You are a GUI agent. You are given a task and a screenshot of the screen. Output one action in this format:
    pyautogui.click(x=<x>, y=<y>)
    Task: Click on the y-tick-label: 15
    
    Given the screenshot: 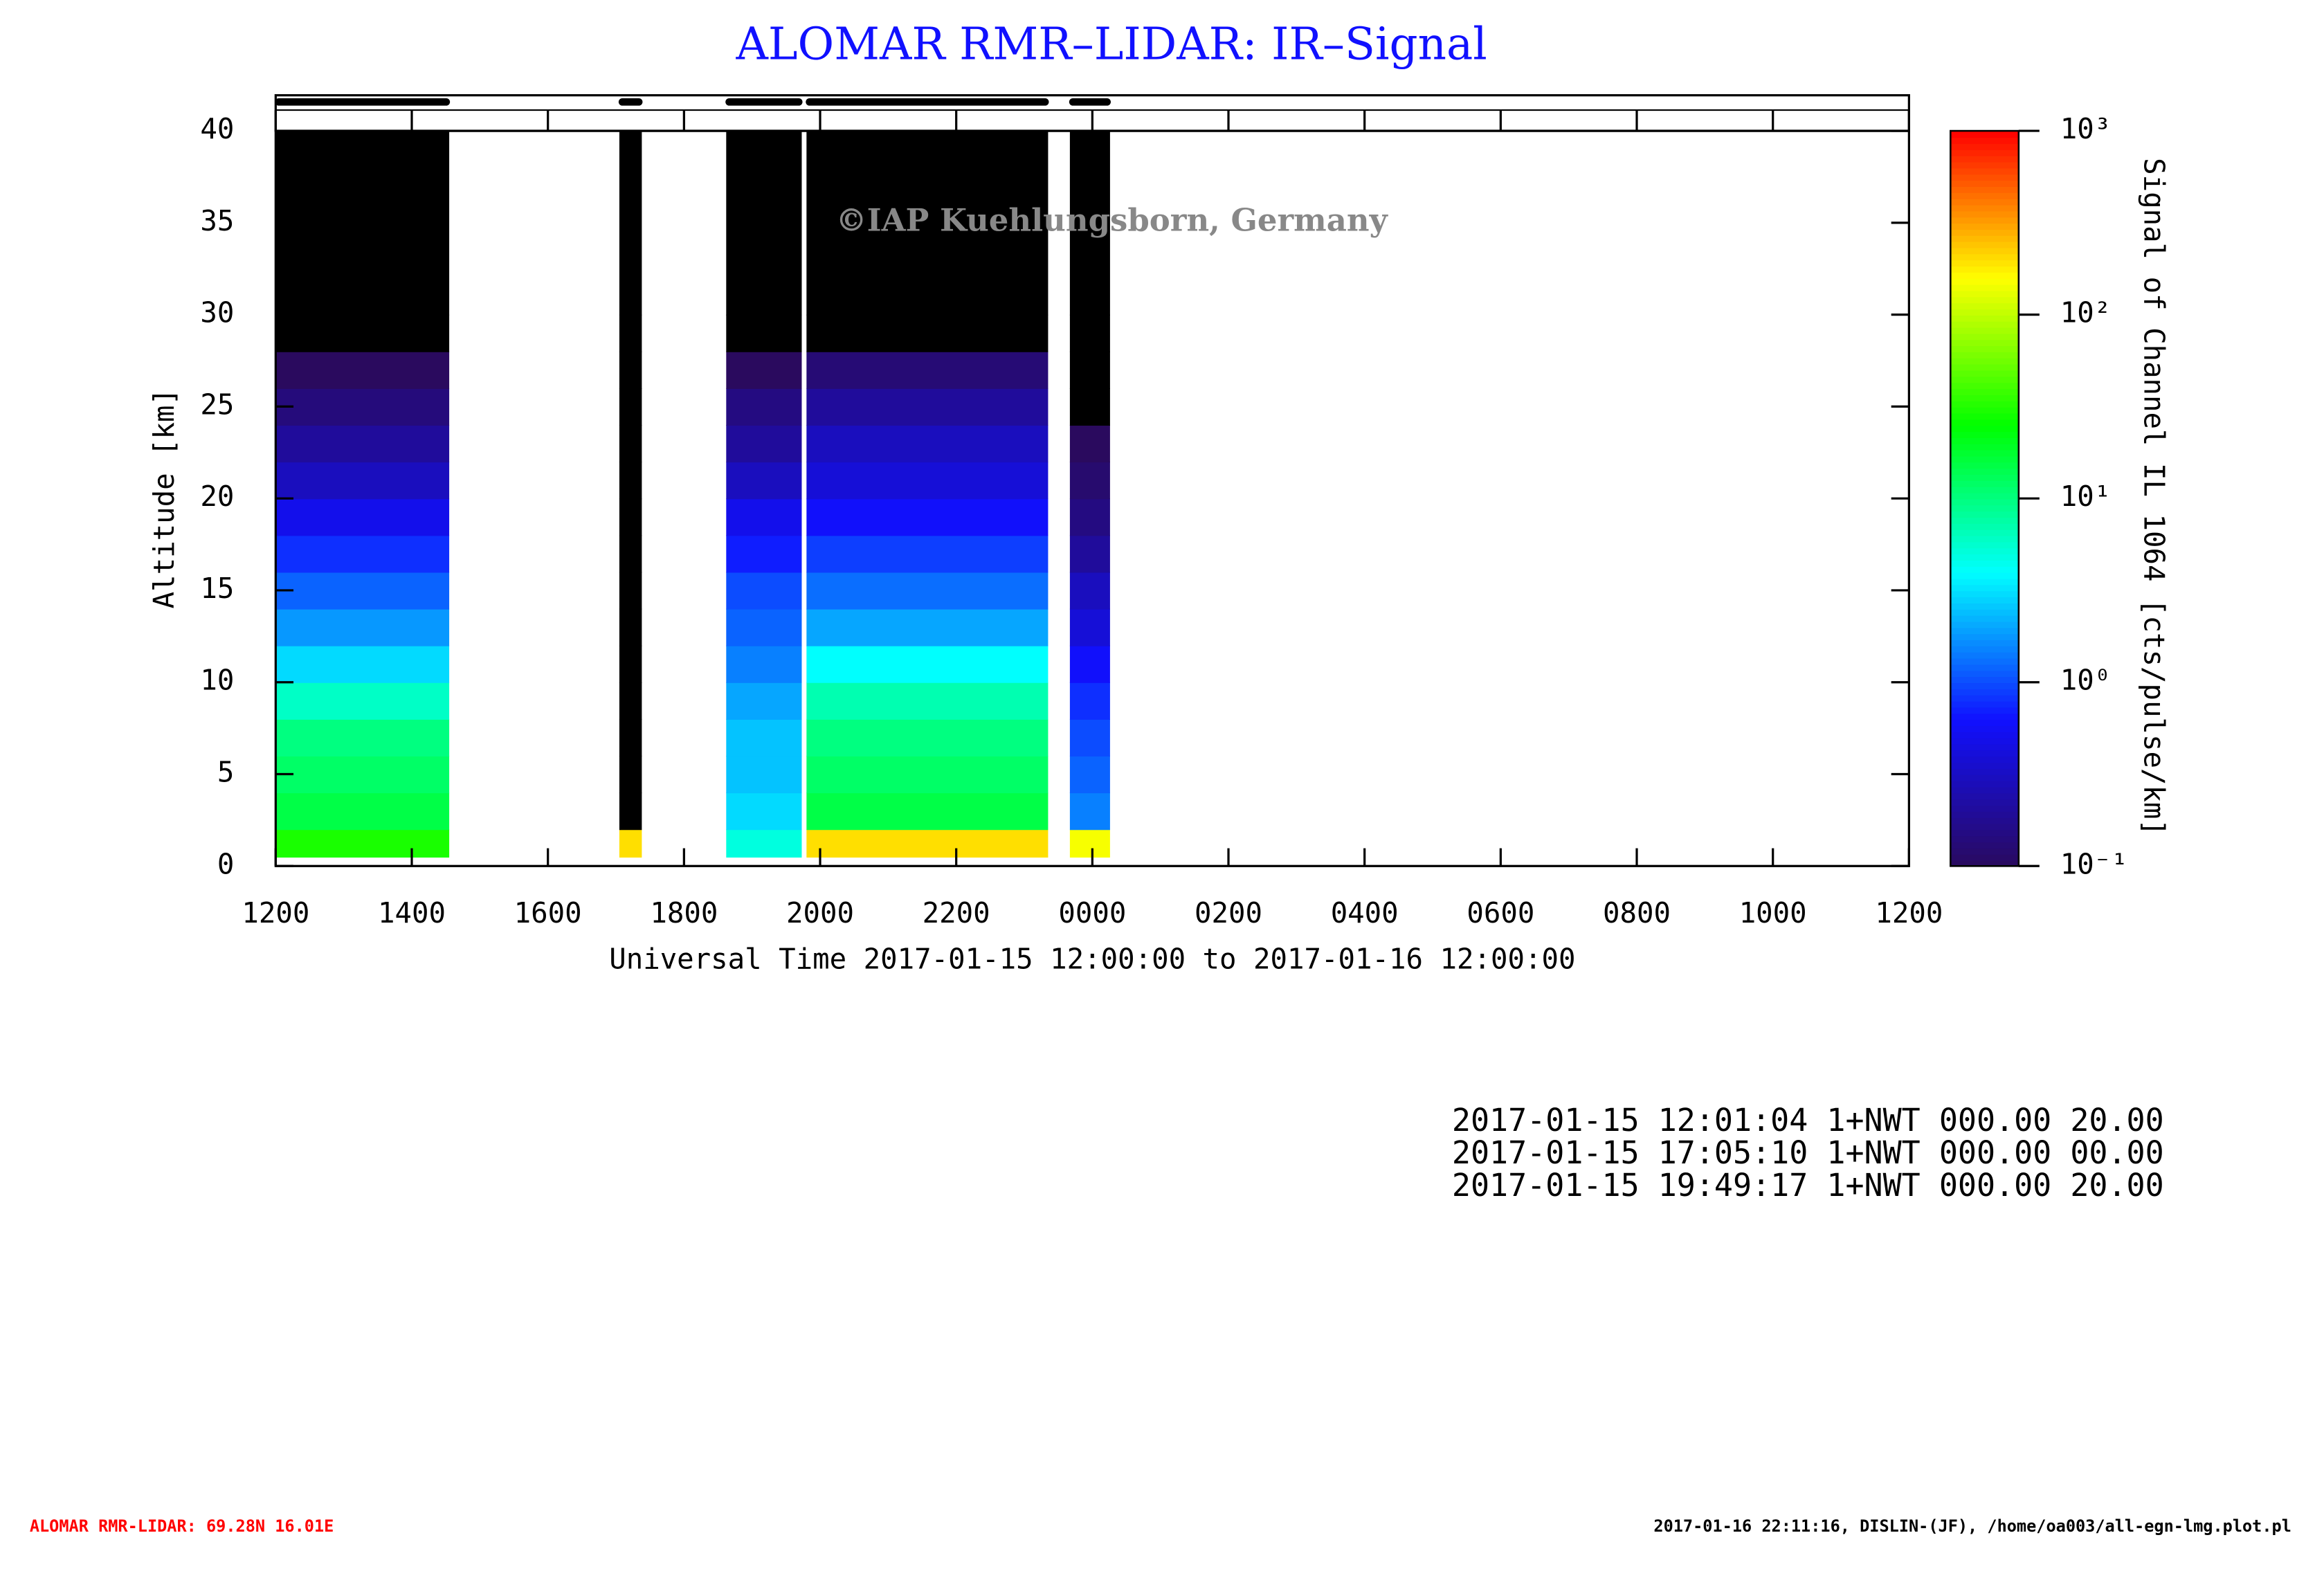 What is the action you would take?
    pyautogui.click(x=217, y=588)
    